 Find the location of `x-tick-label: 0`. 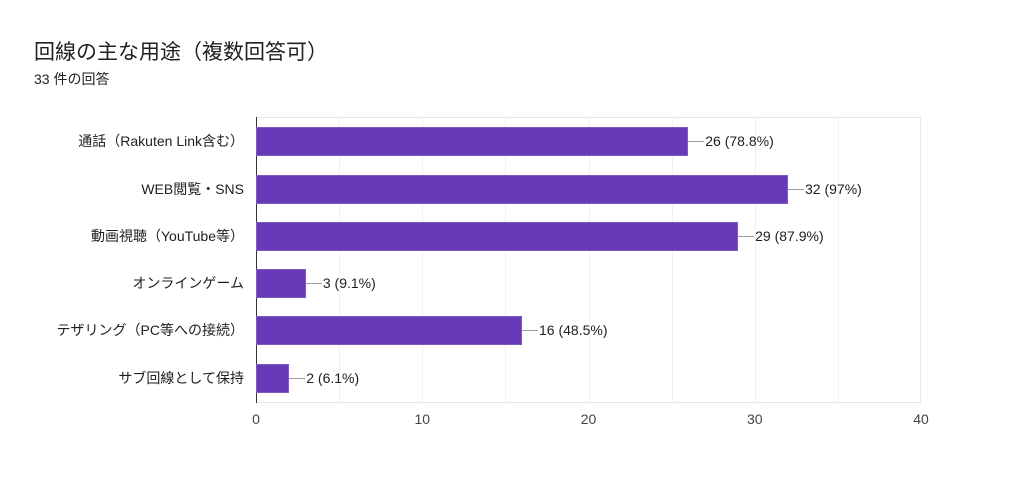

x-tick-label: 0 is located at coordinates (256, 419).